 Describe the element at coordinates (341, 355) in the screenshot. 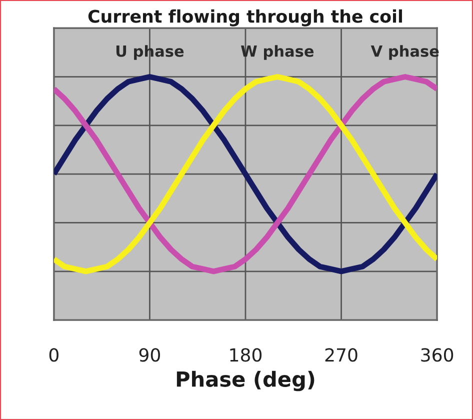

I see `x-tick-label: 270` at that location.